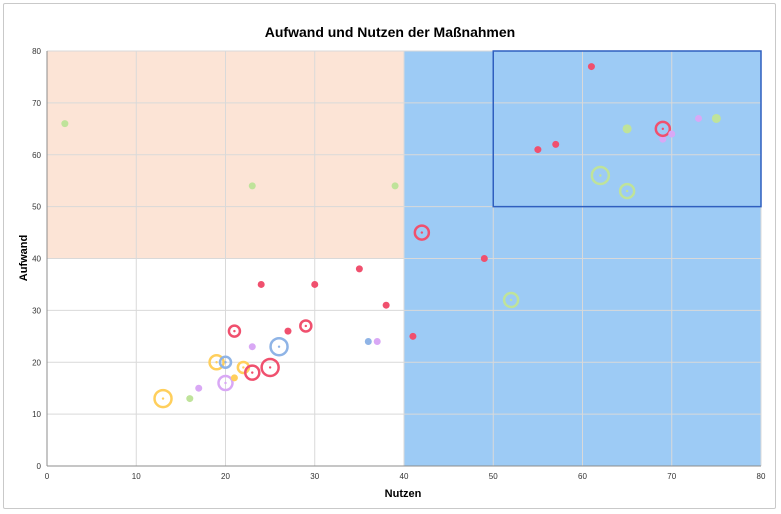 The height and width of the screenshot is (514, 781). What do you see at coordinates (36, 310) in the screenshot?
I see `y-tick-label: 30` at bounding box center [36, 310].